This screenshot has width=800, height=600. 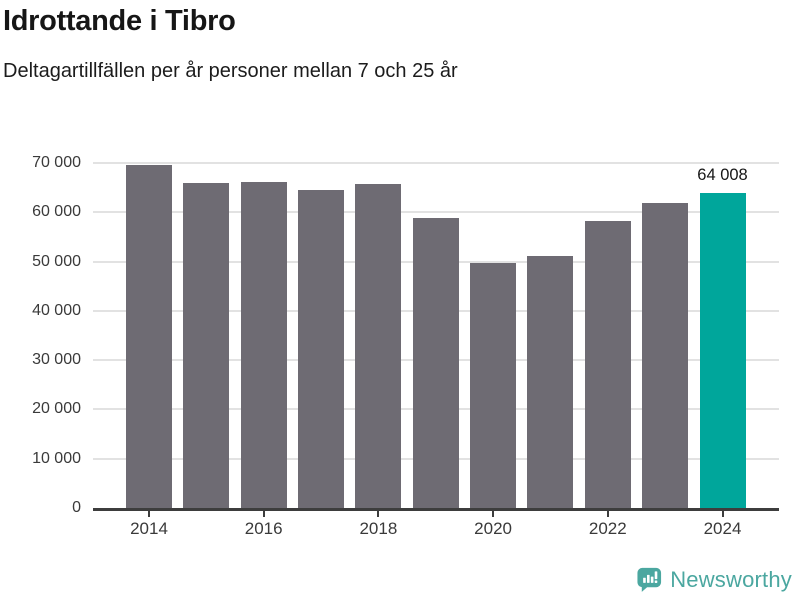 What do you see at coordinates (607, 528) in the screenshot?
I see `x-tick-label-2022: 2022` at bounding box center [607, 528].